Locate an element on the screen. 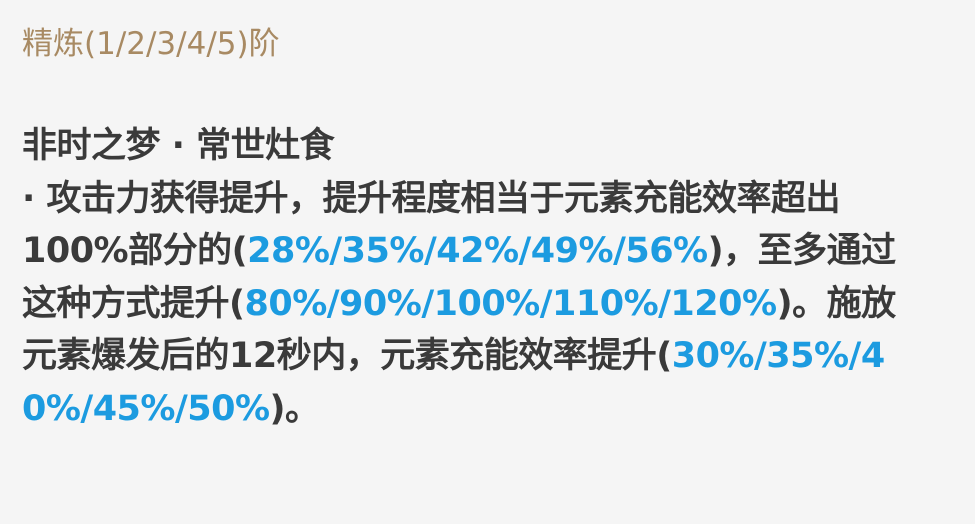 The width and height of the screenshot is (975, 524). effect-text: 元素爆发后的12秒内，元素充能效率提升( is located at coordinates (347, 356).